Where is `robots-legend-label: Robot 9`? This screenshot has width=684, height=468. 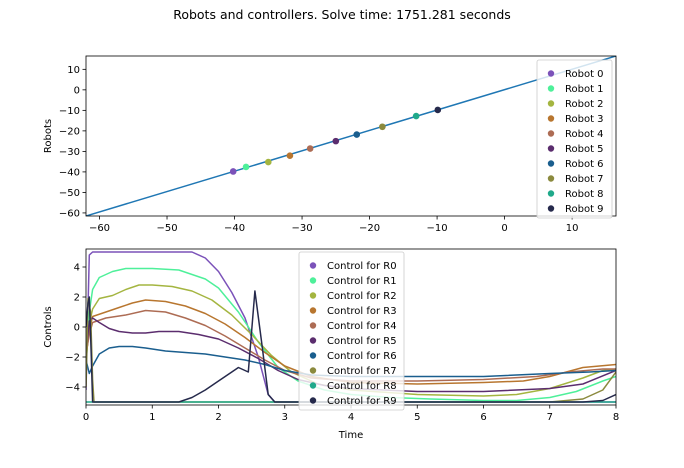
robots-legend-label: Robot 9 is located at coordinates (584, 209).